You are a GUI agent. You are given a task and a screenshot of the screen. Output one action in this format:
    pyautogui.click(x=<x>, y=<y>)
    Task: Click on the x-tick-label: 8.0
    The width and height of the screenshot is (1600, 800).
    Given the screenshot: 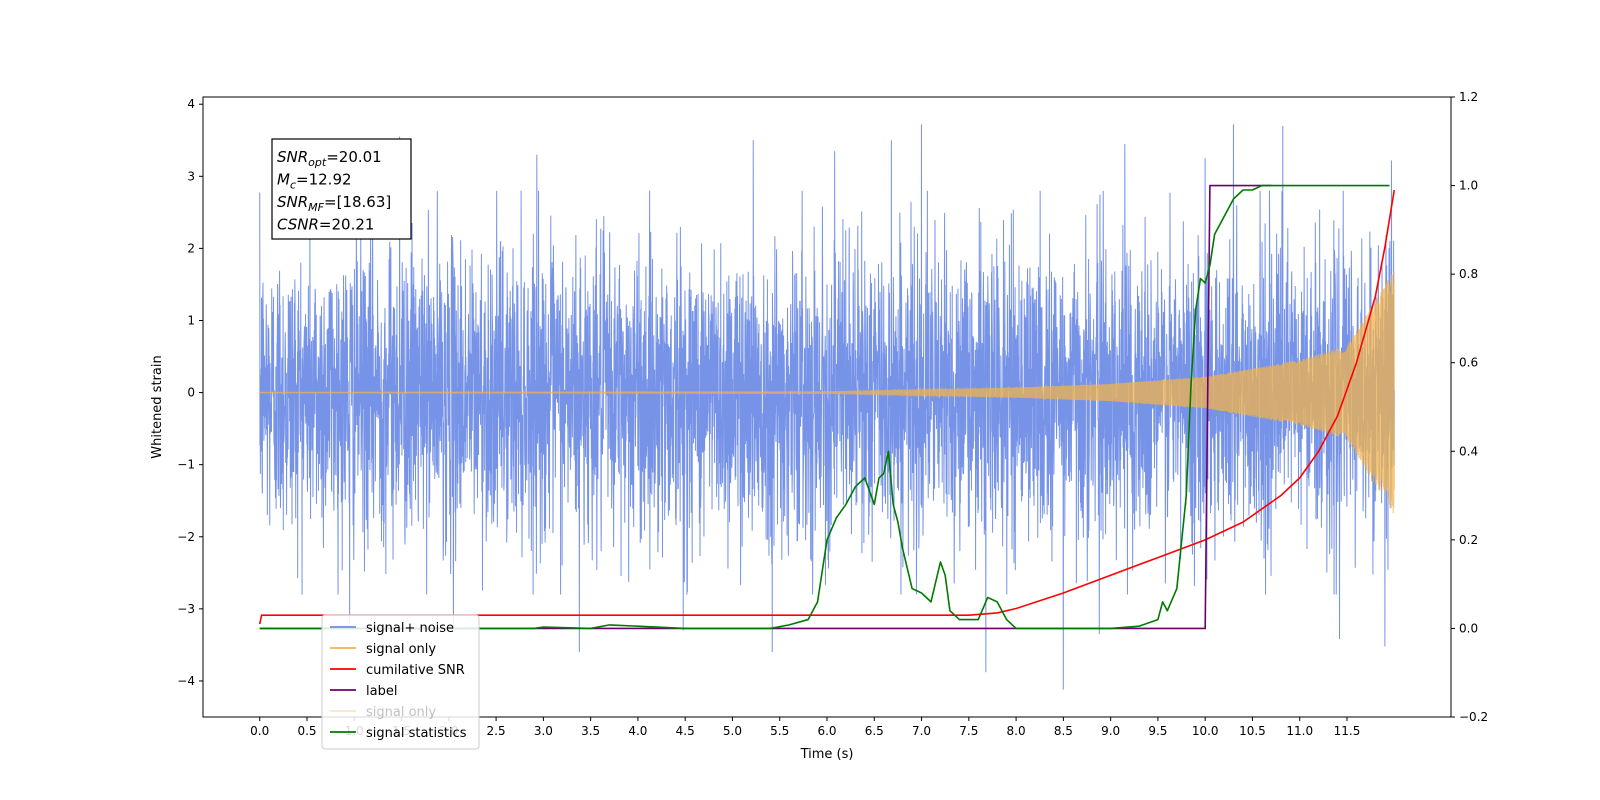 What is the action you would take?
    pyautogui.click(x=1016, y=731)
    